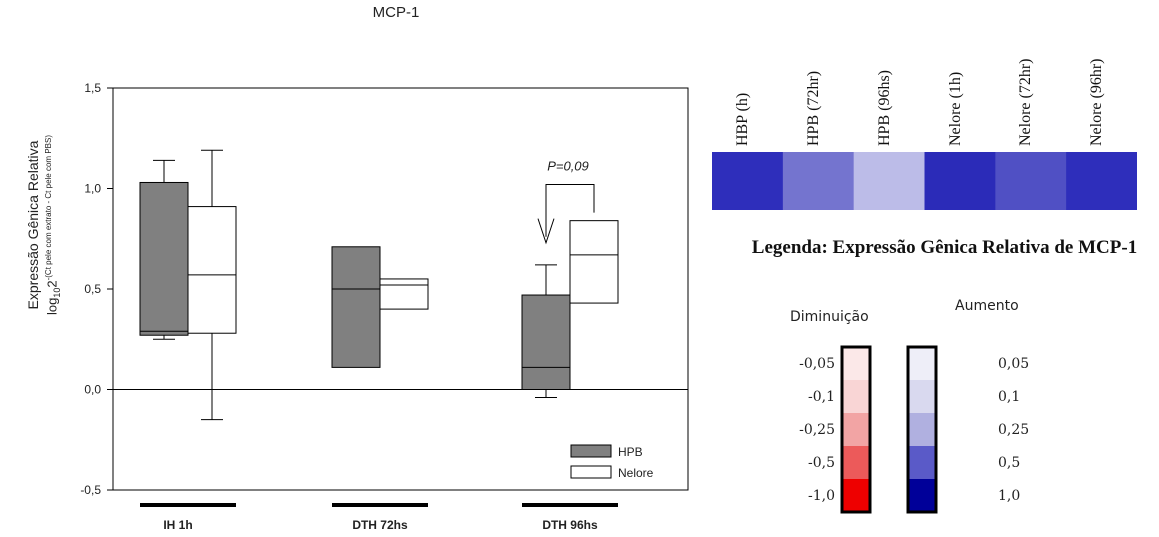 The image size is (1159, 537). What do you see at coordinates (821, 463) in the screenshot?
I see `decrease-scale-label: -0,5` at bounding box center [821, 463].